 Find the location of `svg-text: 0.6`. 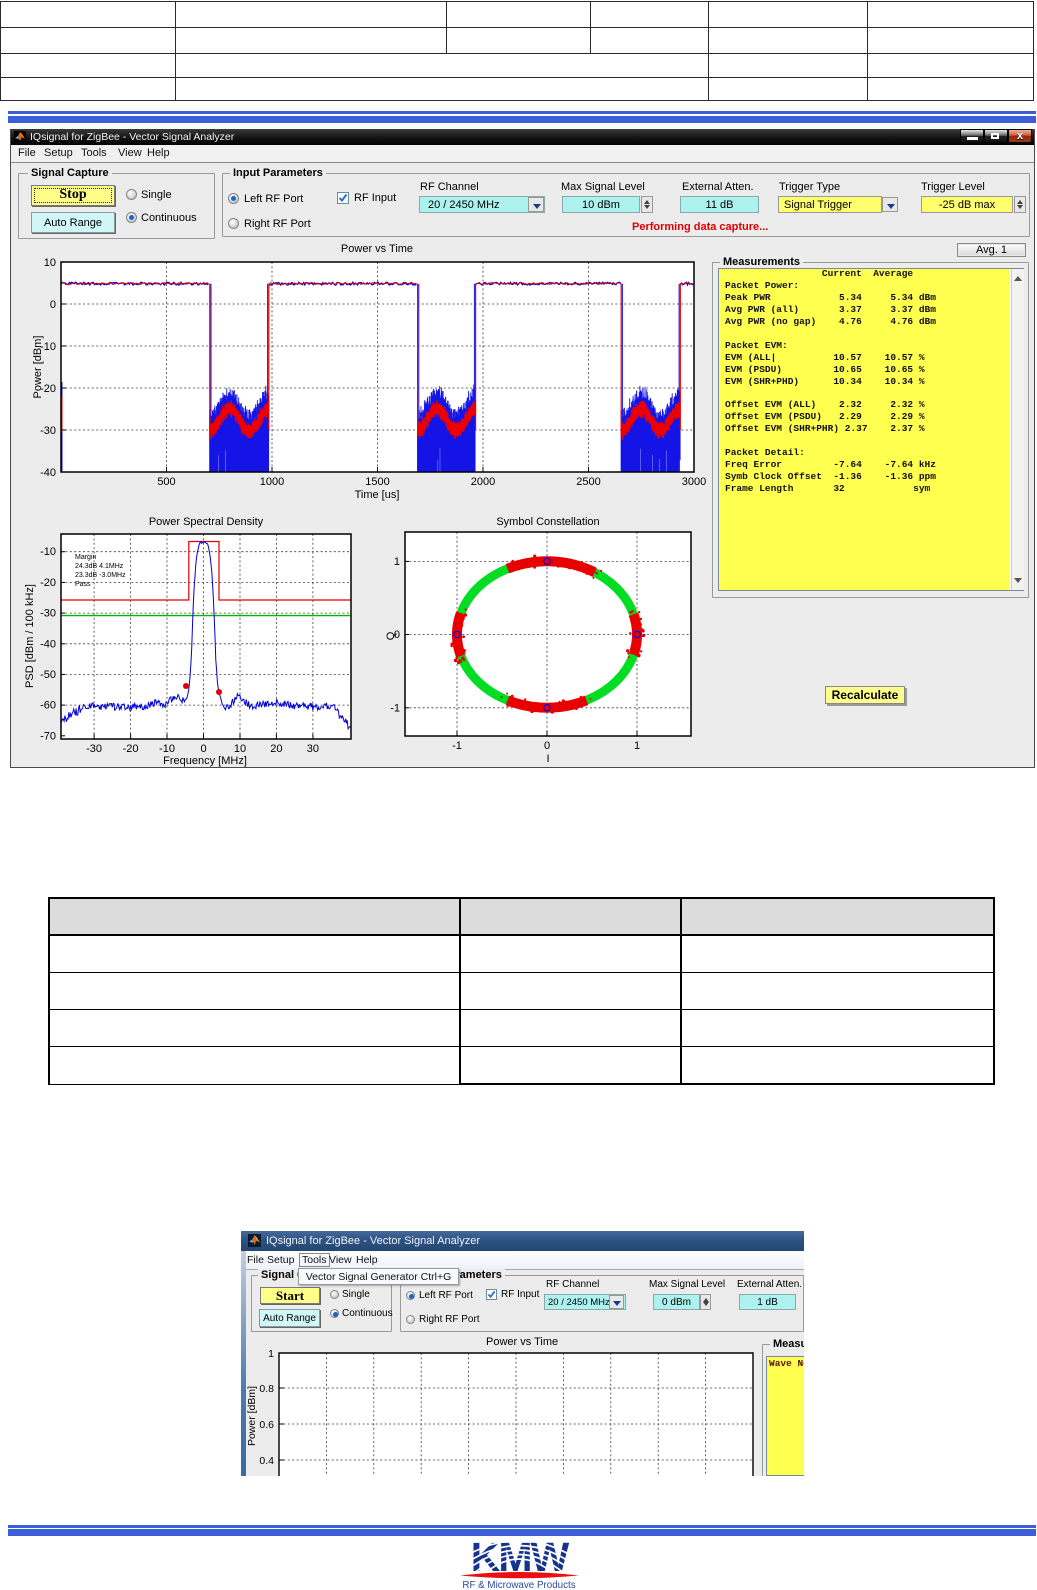

svg-text: 0.6 is located at coordinates (266, 1425).